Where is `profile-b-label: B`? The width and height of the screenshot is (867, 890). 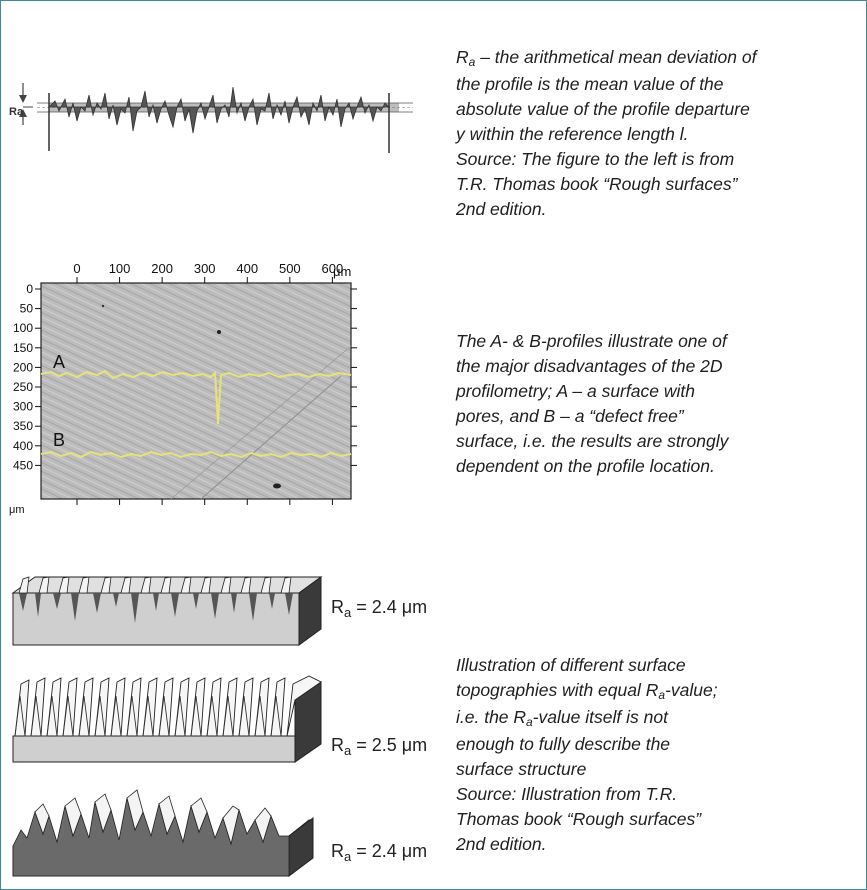
profile-b-label: B is located at coordinates (59, 440).